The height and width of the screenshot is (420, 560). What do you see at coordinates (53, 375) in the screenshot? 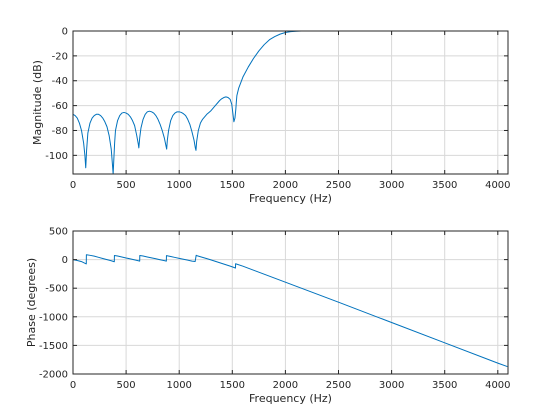
I see `phase-y-tick-label: -2000` at bounding box center [53, 375].